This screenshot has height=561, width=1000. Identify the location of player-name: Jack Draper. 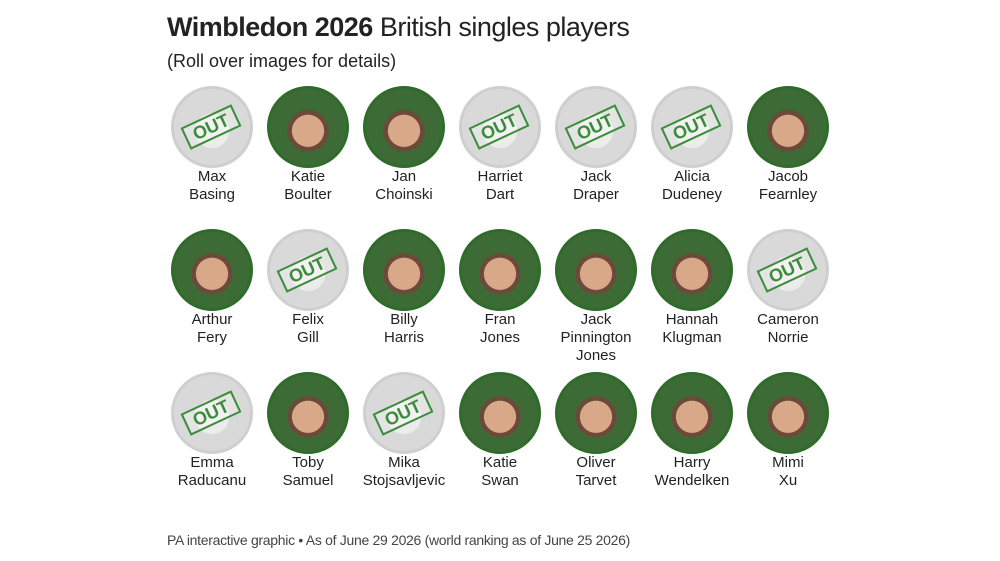
(596, 186).